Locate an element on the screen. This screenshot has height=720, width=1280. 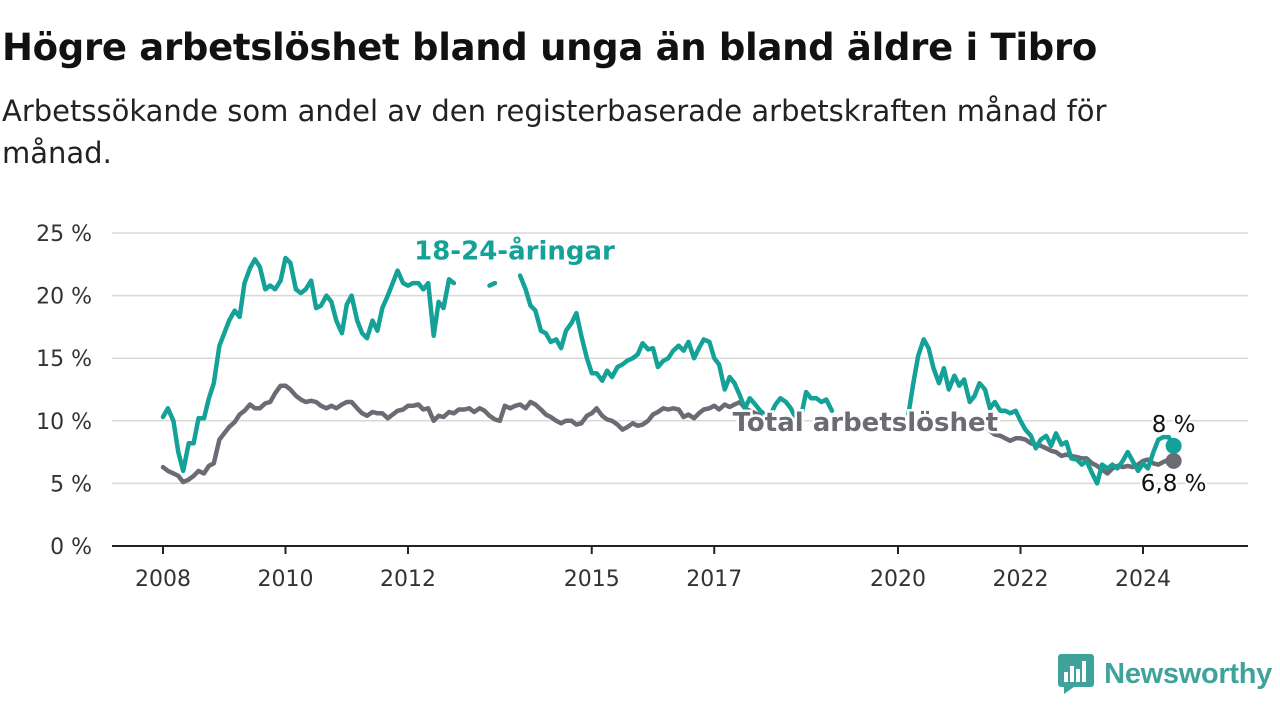
y-tick-label: 0 % is located at coordinates (71, 547).